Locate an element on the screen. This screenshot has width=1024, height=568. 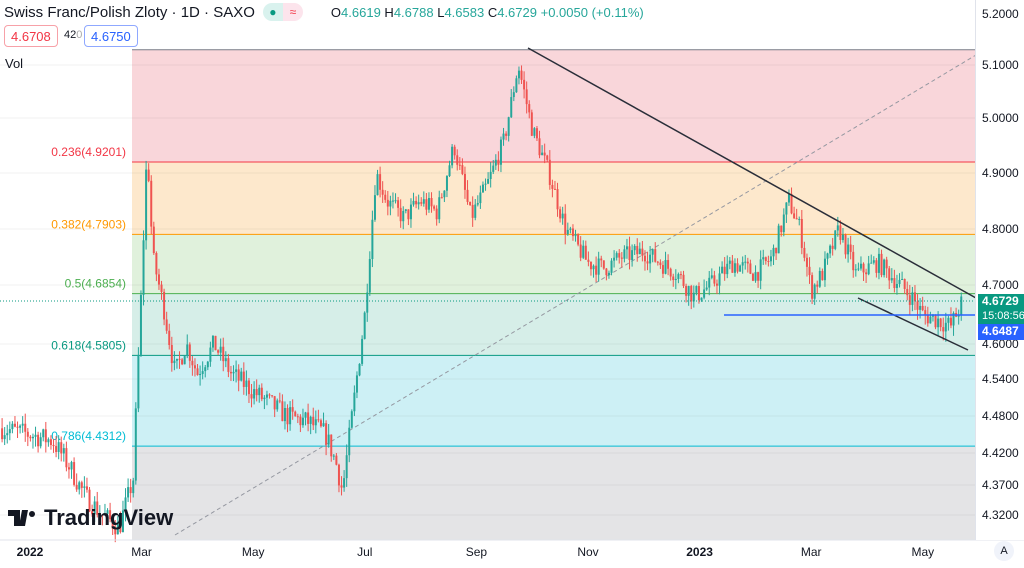
volume-label: Vol is located at coordinates (14, 63).